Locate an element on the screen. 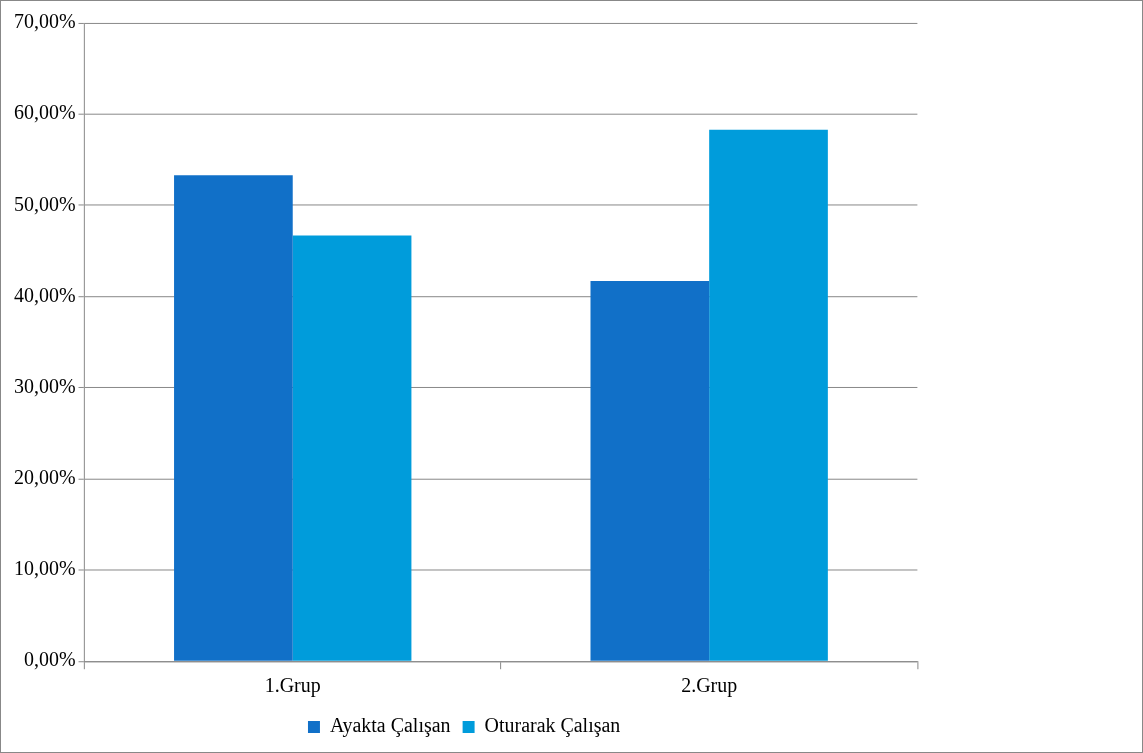  y-tick-label: 30,00% is located at coordinates (45, 385).